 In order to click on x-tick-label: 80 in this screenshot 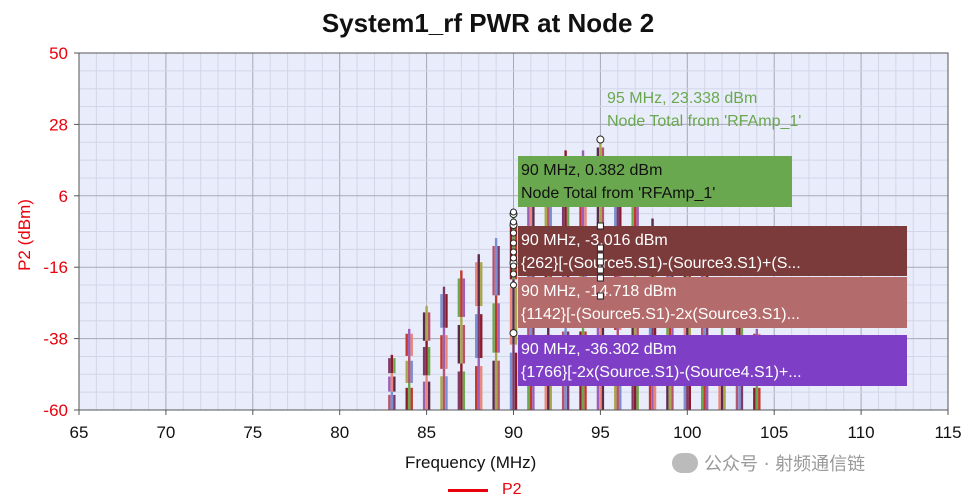, I will do `click(339, 432)`.